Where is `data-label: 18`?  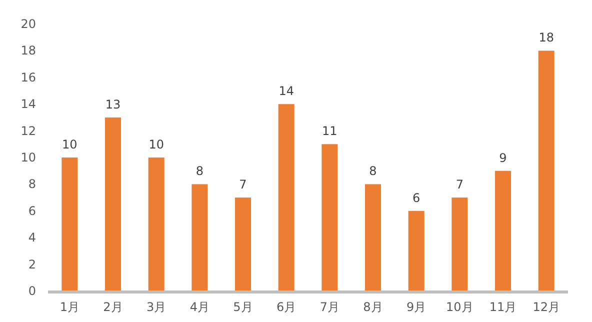
data-label: 18 is located at coordinates (546, 37).